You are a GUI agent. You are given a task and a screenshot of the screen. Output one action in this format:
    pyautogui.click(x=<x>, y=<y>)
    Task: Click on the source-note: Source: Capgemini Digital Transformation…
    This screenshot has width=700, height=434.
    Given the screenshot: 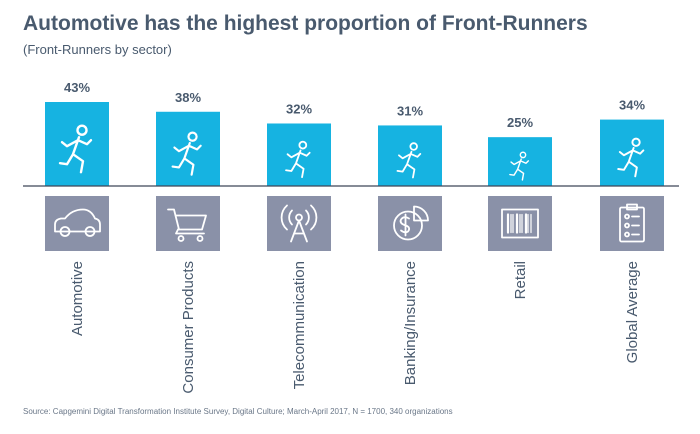 What is the action you would take?
    pyautogui.click(x=238, y=411)
    